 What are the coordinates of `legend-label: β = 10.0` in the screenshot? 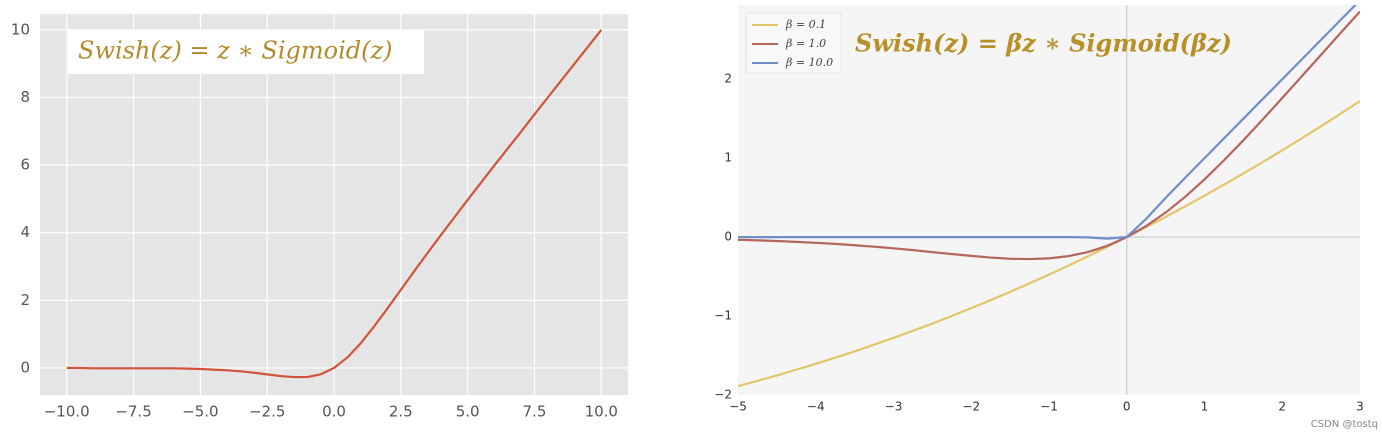 It's located at (809, 62).